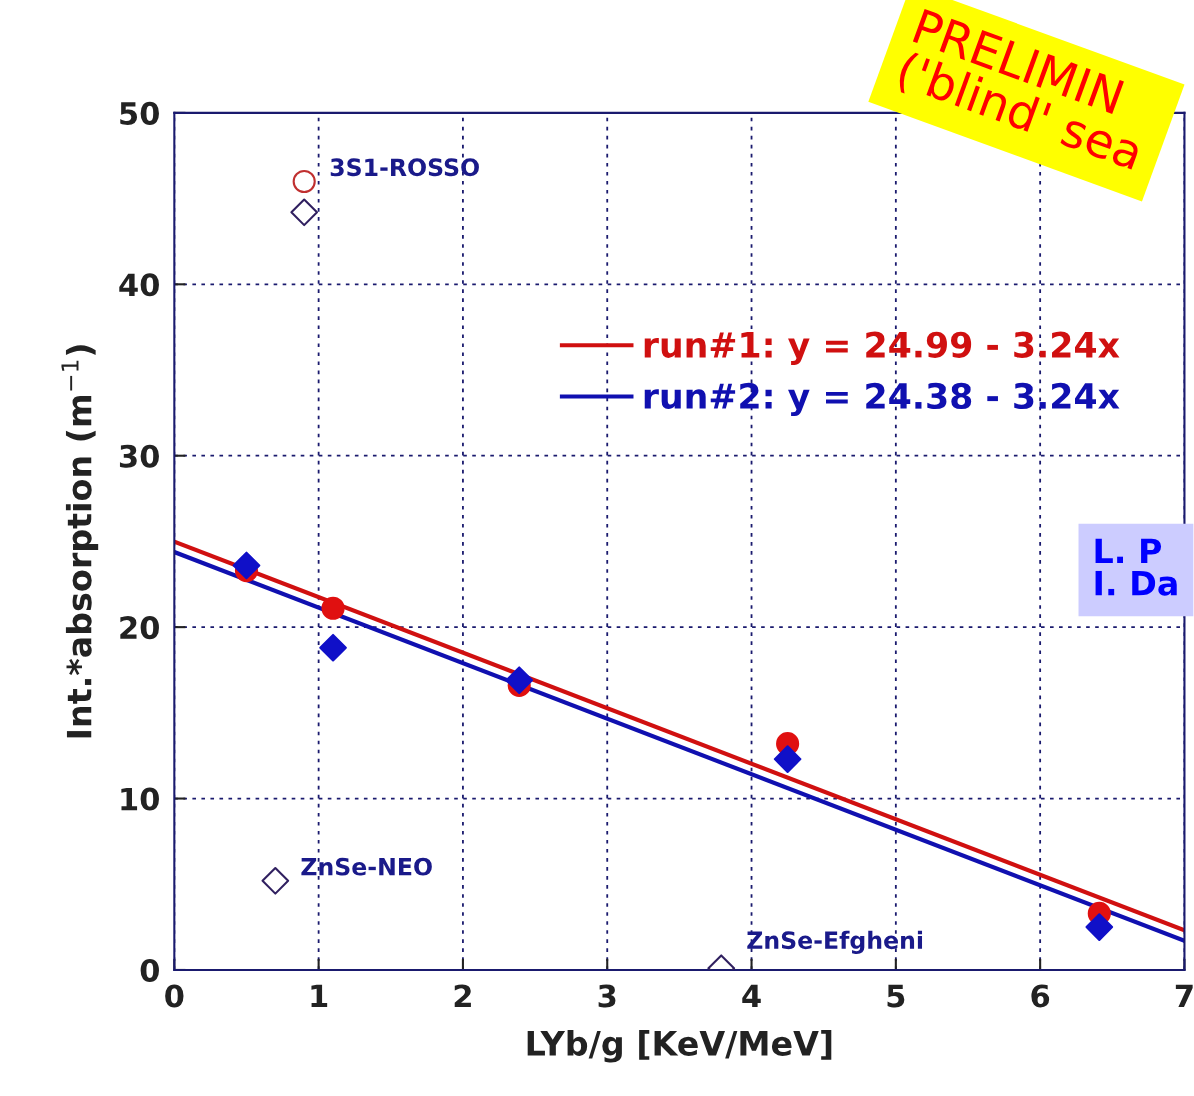 This screenshot has width=1194, height=1096. Describe the element at coordinates (80, 541) in the screenshot. I see `y-axis-title: Int.*absorption (m$^{−1}$)` at that location.